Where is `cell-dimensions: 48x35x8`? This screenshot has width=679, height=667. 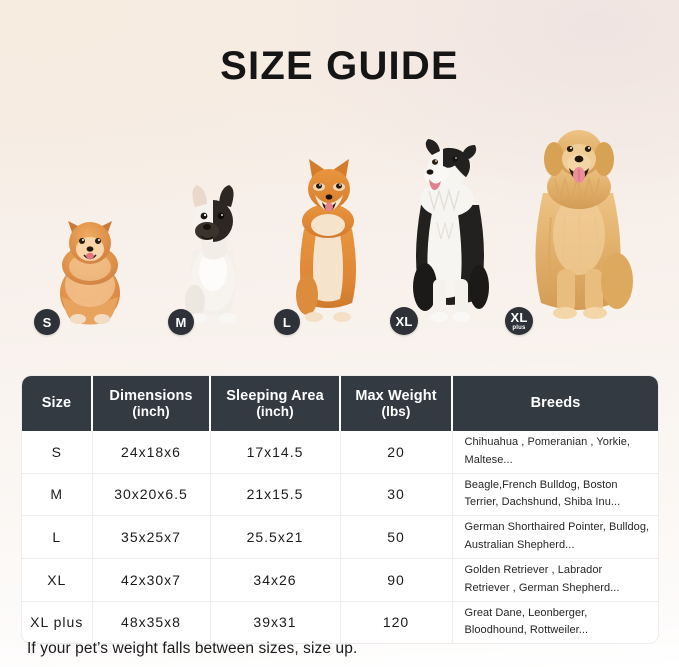
cell-dimensions: 48x35x8 is located at coordinates (151, 622).